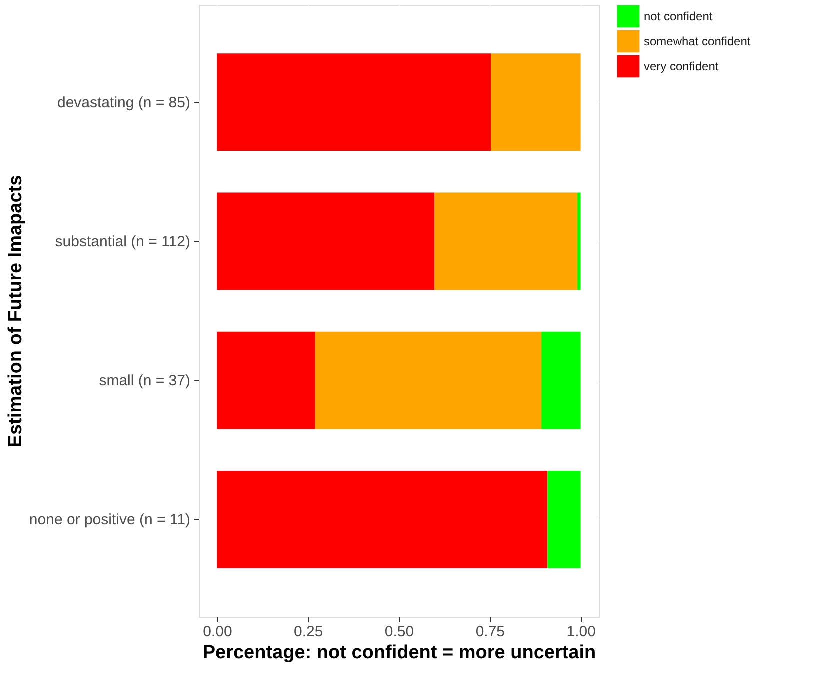 The height and width of the screenshot is (683, 839). Describe the element at coordinates (122, 241) in the screenshot. I see `y-tick-label: substantial (n = 112)` at that location.